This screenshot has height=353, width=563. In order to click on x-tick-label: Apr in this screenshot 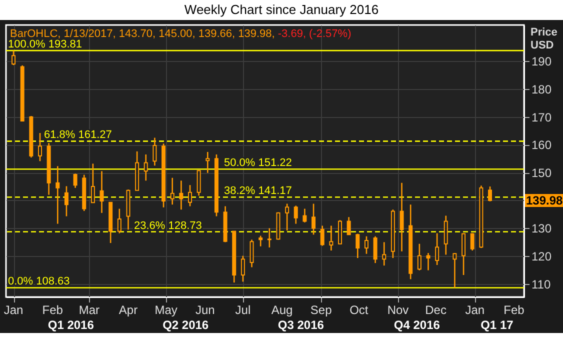, I will do `click(128, 310)`.